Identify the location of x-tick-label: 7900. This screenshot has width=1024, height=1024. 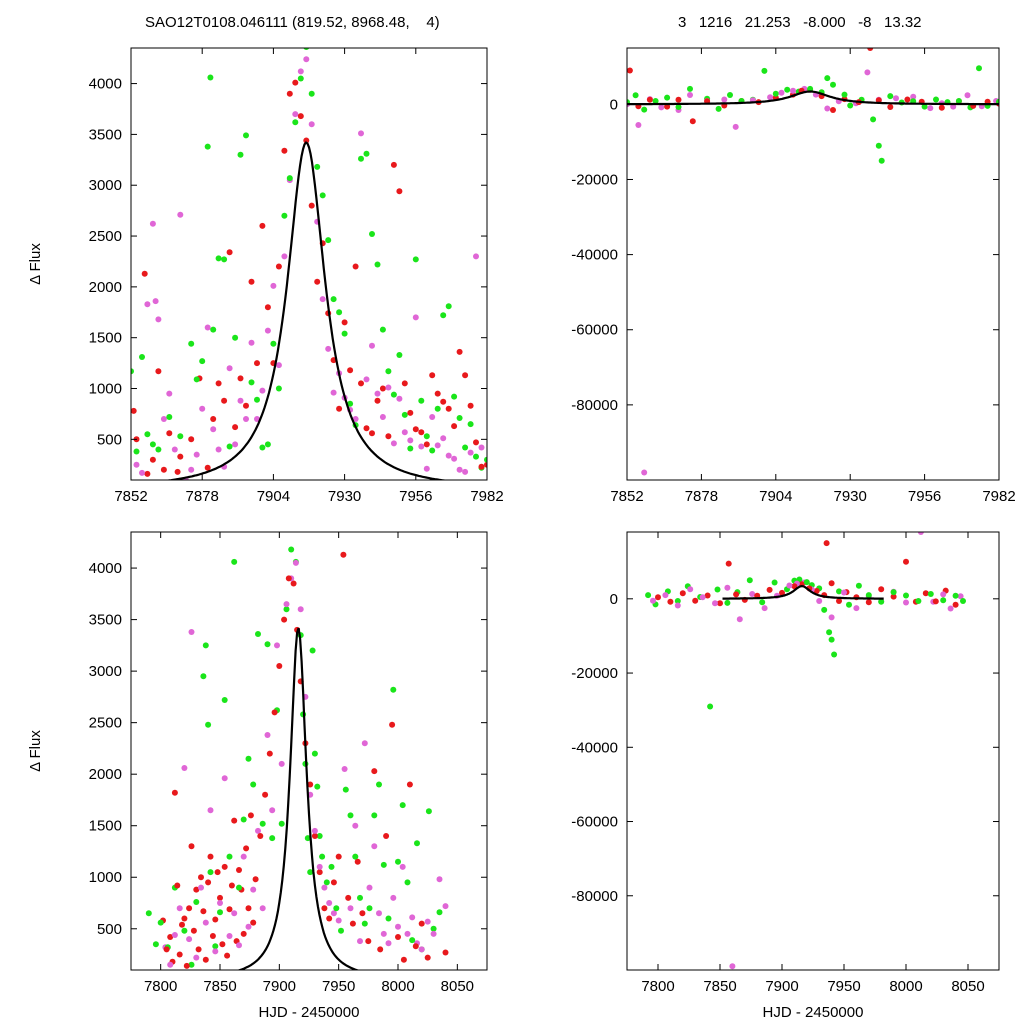
(279, 986).